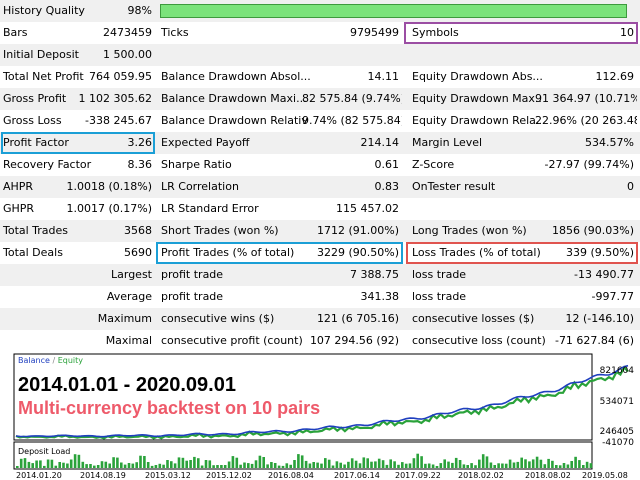 The width and height of the screenshot is (640, 480). What do you see at coordinates (109, 208) in the screenshot?
I see `ghpr-value: 1.0017 (0.17%)` at bounding box center [109, 208].